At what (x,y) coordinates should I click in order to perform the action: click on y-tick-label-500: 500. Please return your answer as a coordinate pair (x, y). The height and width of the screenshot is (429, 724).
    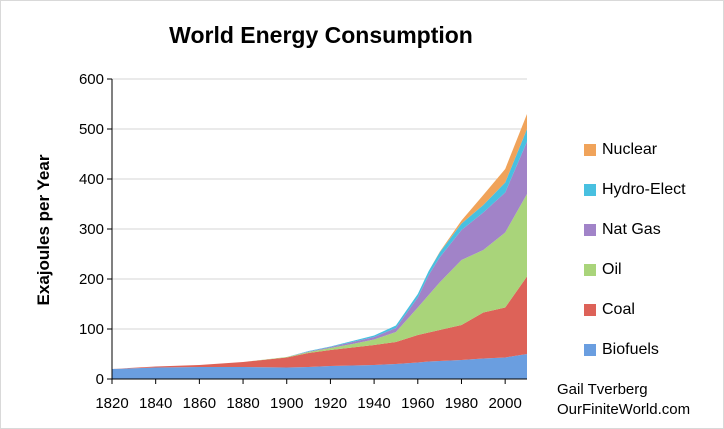
    Looking at the image, I should click on (91, 129).